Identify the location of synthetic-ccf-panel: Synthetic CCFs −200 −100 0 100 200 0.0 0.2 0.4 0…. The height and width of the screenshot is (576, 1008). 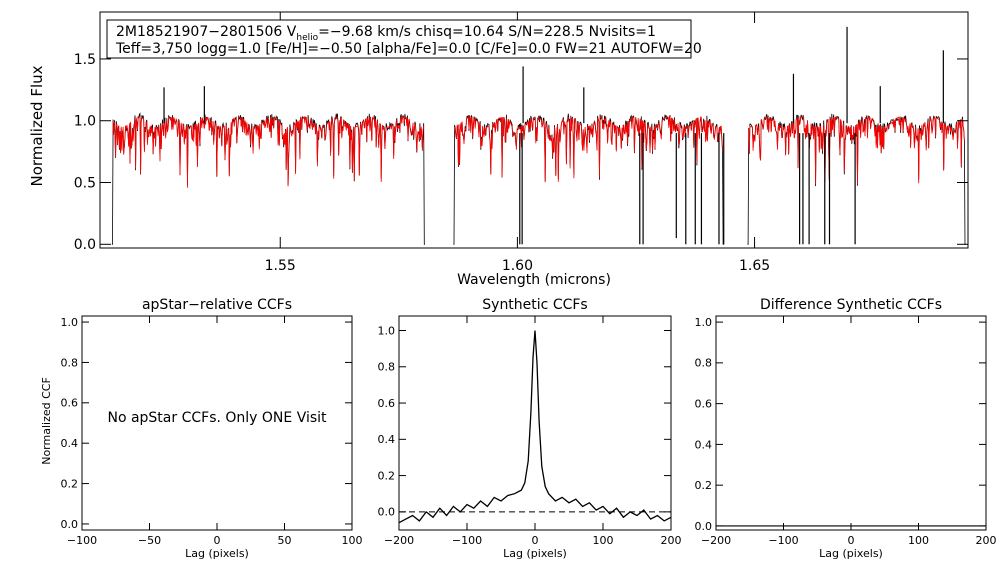
(530, 428).